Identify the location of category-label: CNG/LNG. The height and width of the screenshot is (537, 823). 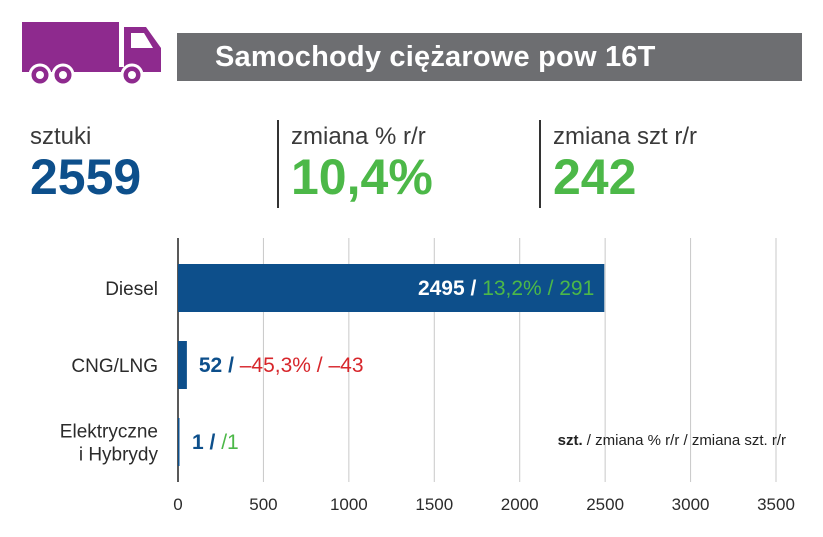
(114, 366).